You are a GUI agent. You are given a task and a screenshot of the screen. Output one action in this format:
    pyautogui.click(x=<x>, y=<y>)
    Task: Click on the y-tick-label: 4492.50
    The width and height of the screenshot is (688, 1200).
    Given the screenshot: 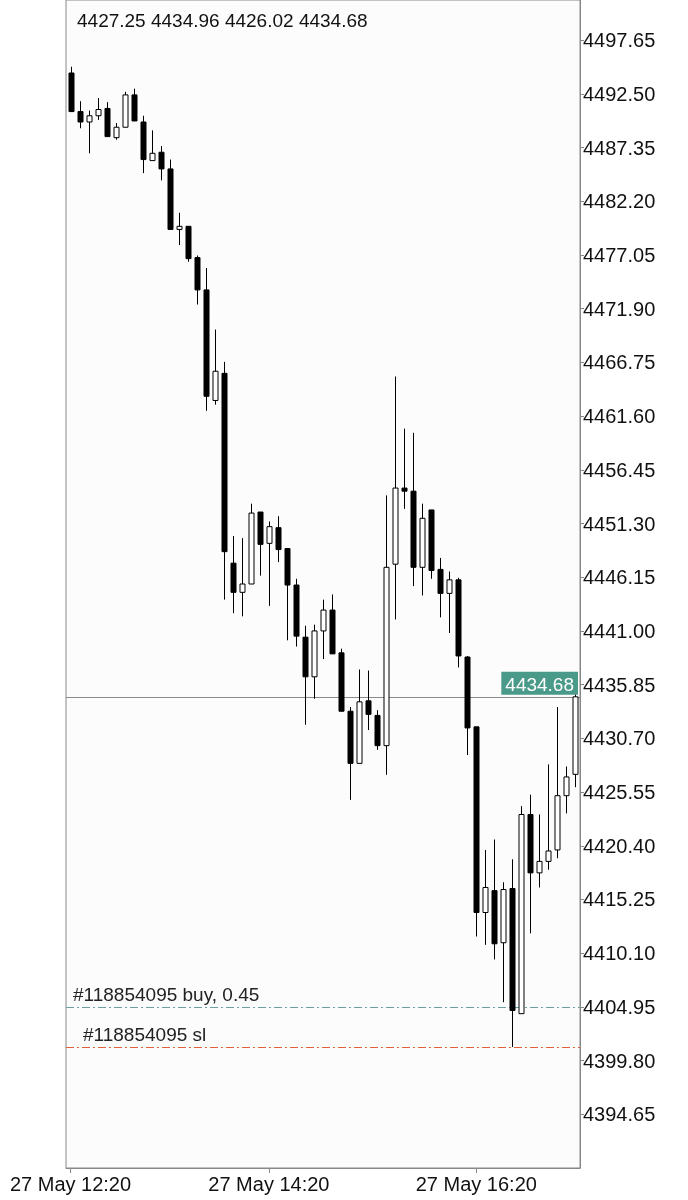 What is the action you would take?
    pyautogui.click(x=619, y=93)
    